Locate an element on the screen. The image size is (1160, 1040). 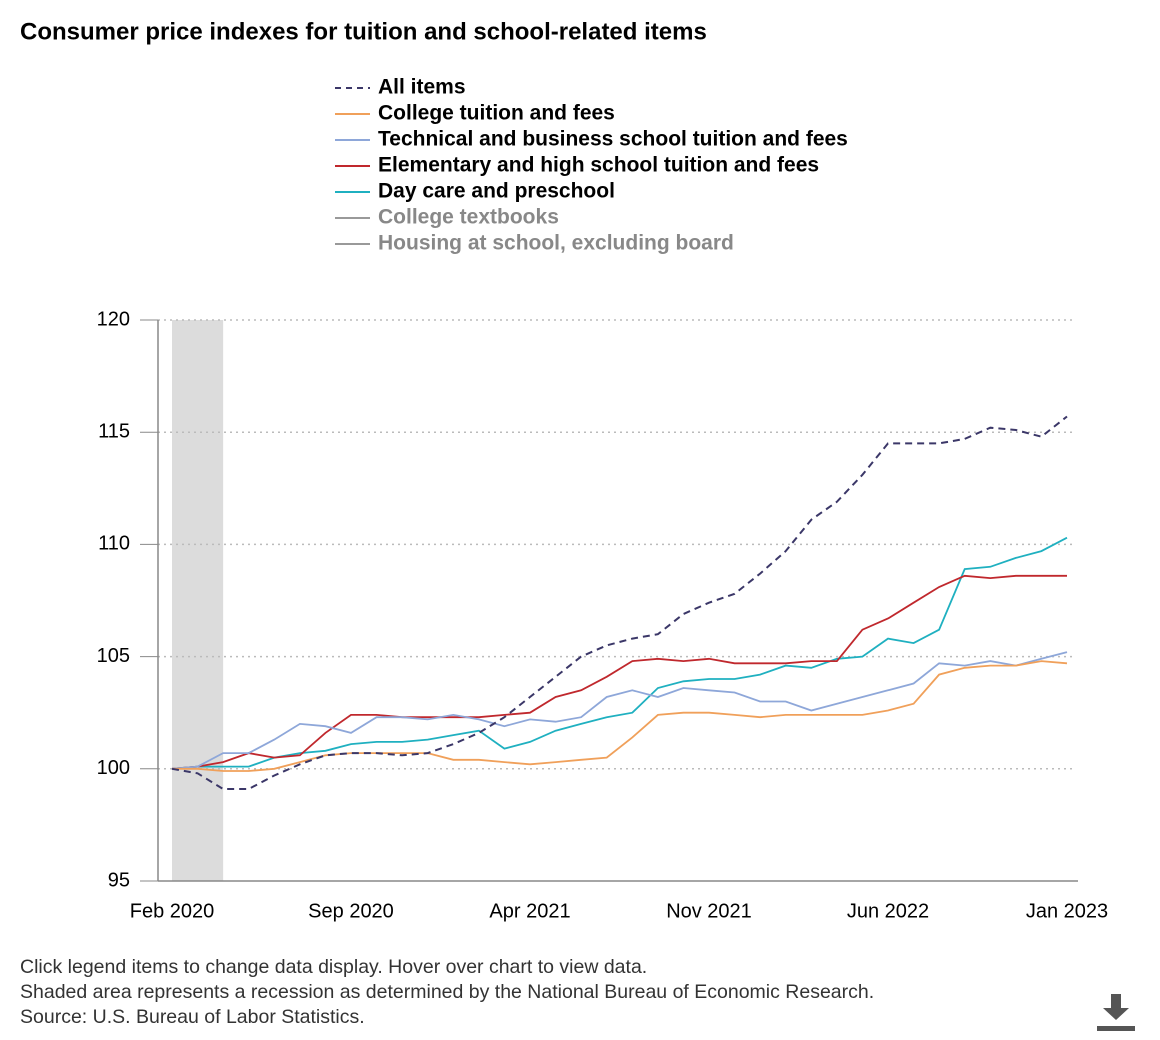
legend-label: College tuition and fees is located at coordinates (496, 113).